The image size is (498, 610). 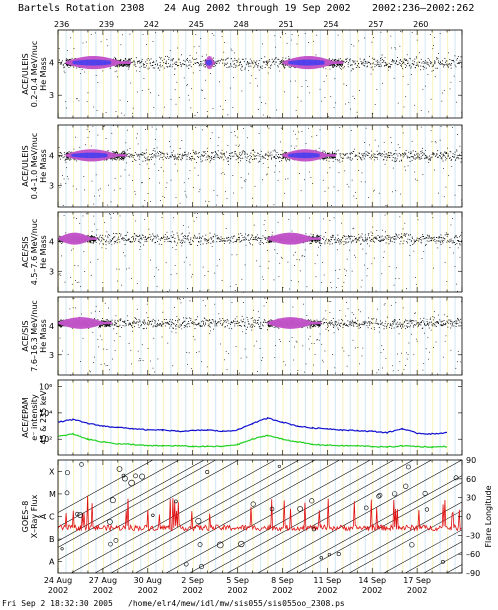 I want to click on bartels-day-label: 251, so click(x=285, y=24).